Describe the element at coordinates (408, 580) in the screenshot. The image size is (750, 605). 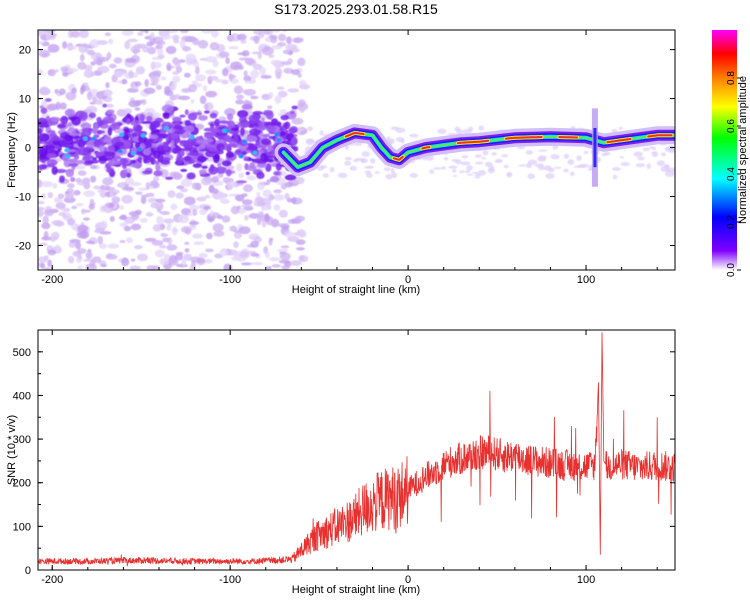
I see `x-tick-label: 0` at that location.